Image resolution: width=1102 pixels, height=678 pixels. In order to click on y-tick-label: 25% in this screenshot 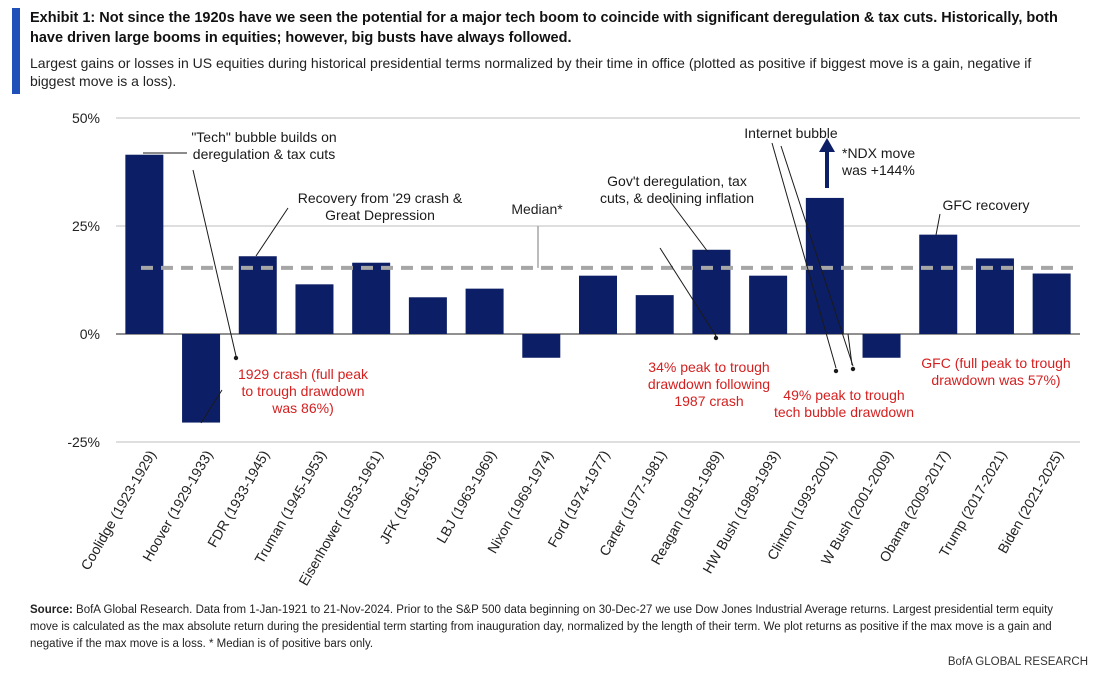, I will do `click(86, 226)`.